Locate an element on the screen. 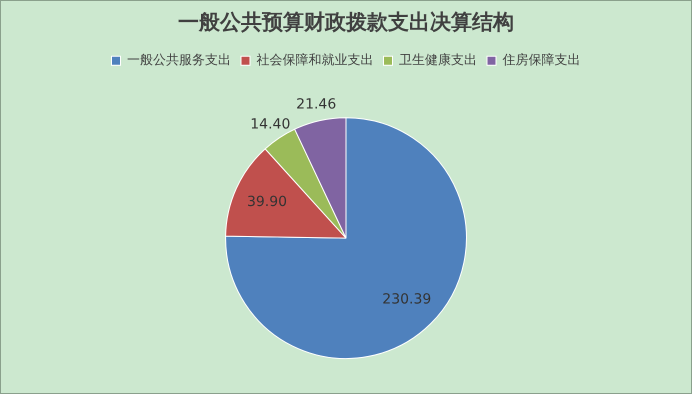 This screenshot has width=692, height=394. legend-label: 一般公共服务支出 is located at coordinates (179, 60).